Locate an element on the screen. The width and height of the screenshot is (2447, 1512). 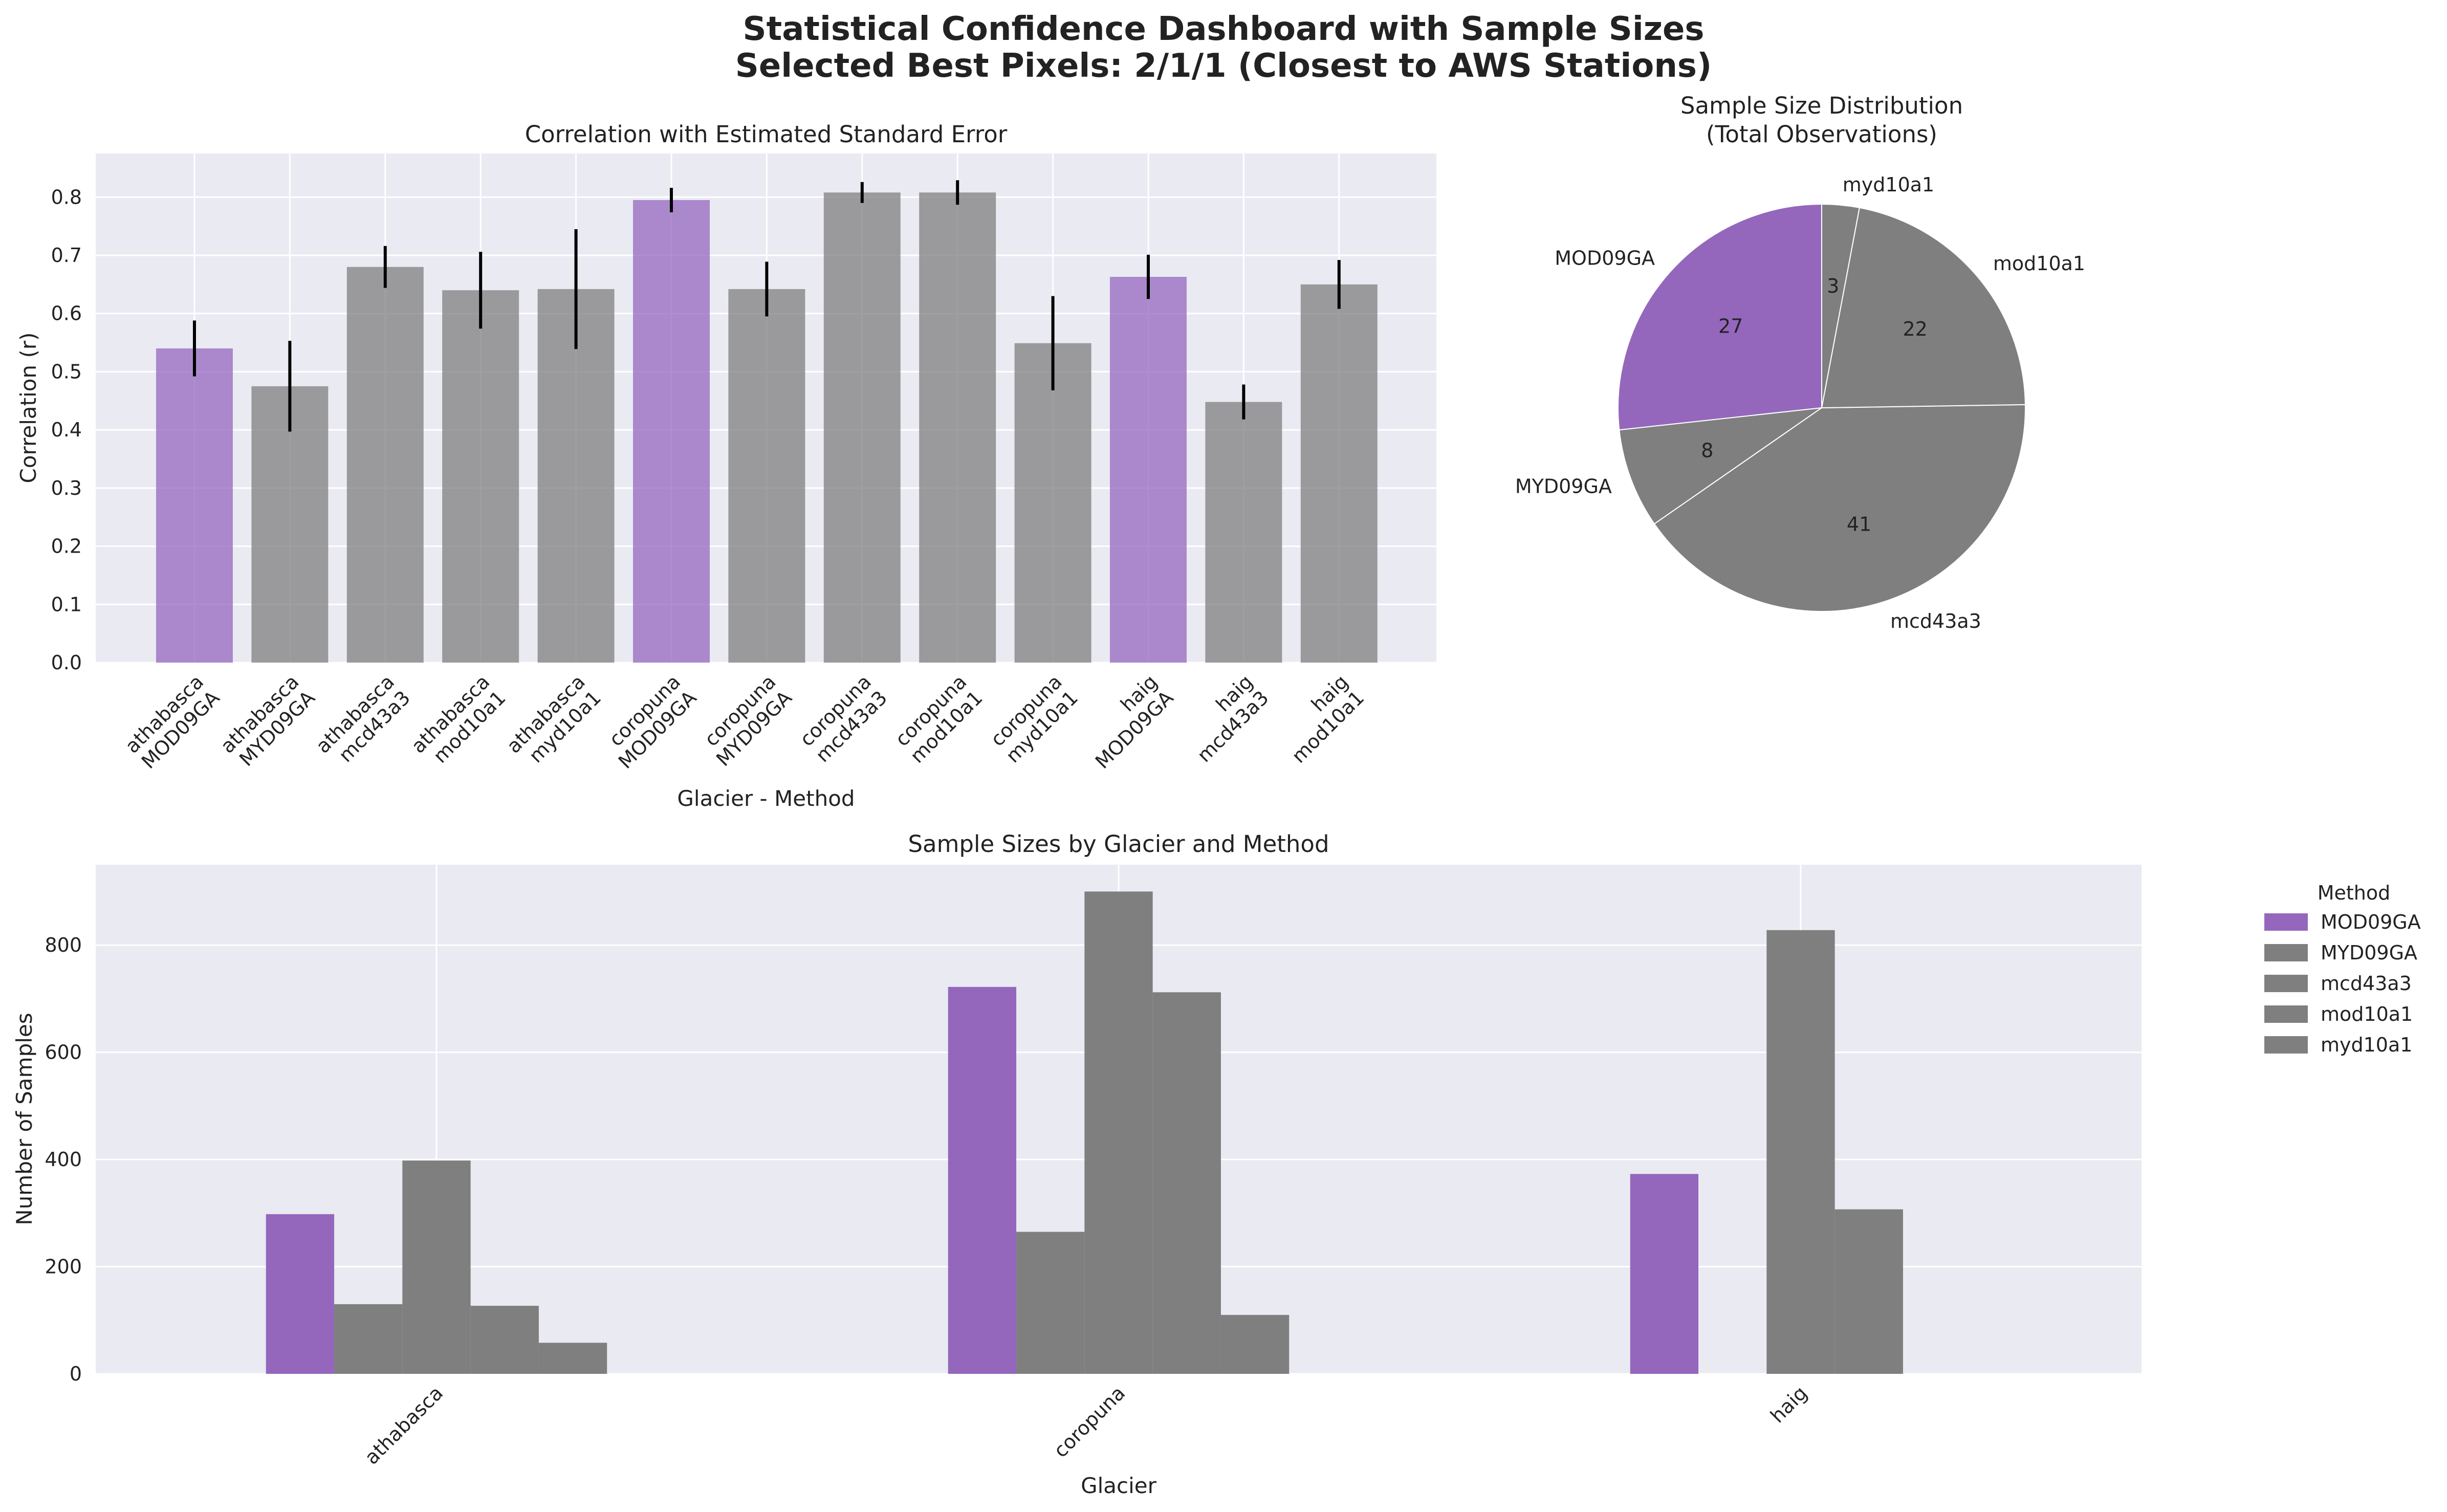
y-tick-label: 0.3 is located at coordinates (66, 488).